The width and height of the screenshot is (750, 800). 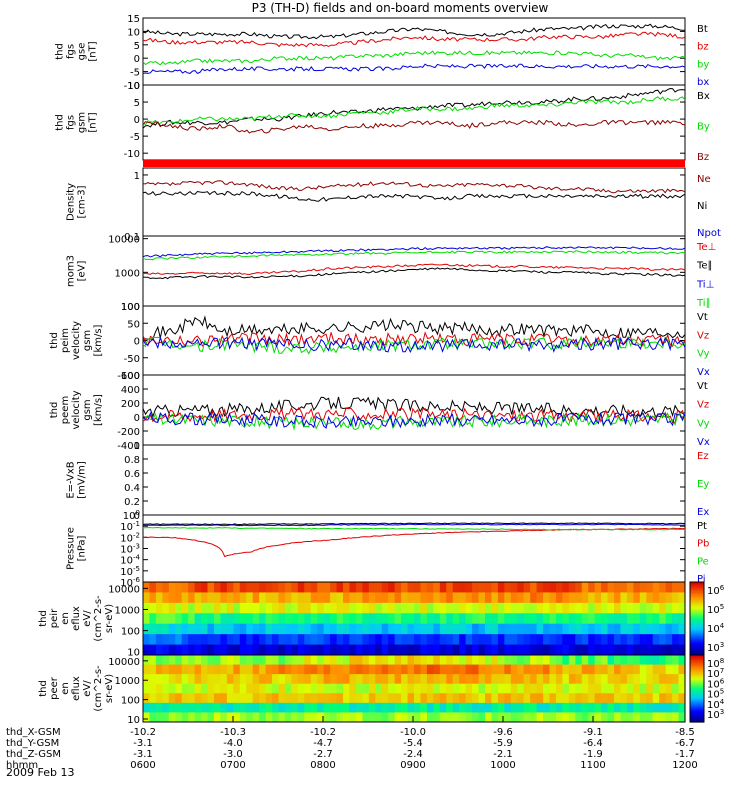 I want to click on ytick-label: 10⁻⁶, so click(x=130, y=582).